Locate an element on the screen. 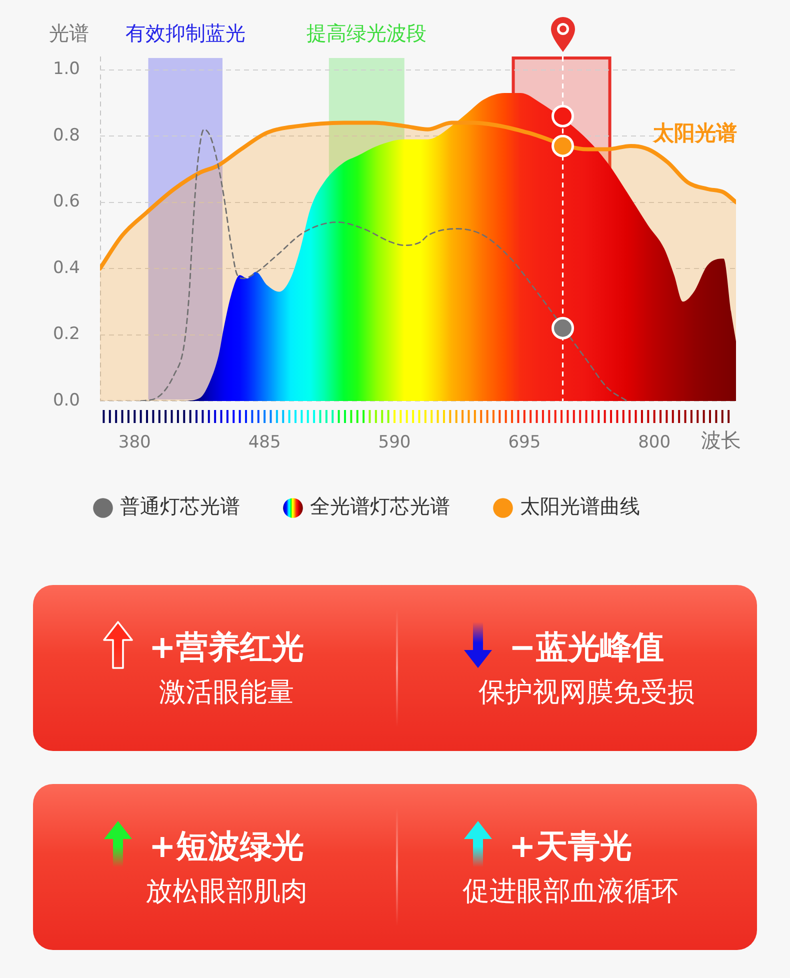  x-tick-label: 800 is located at coordinates (654, 442).